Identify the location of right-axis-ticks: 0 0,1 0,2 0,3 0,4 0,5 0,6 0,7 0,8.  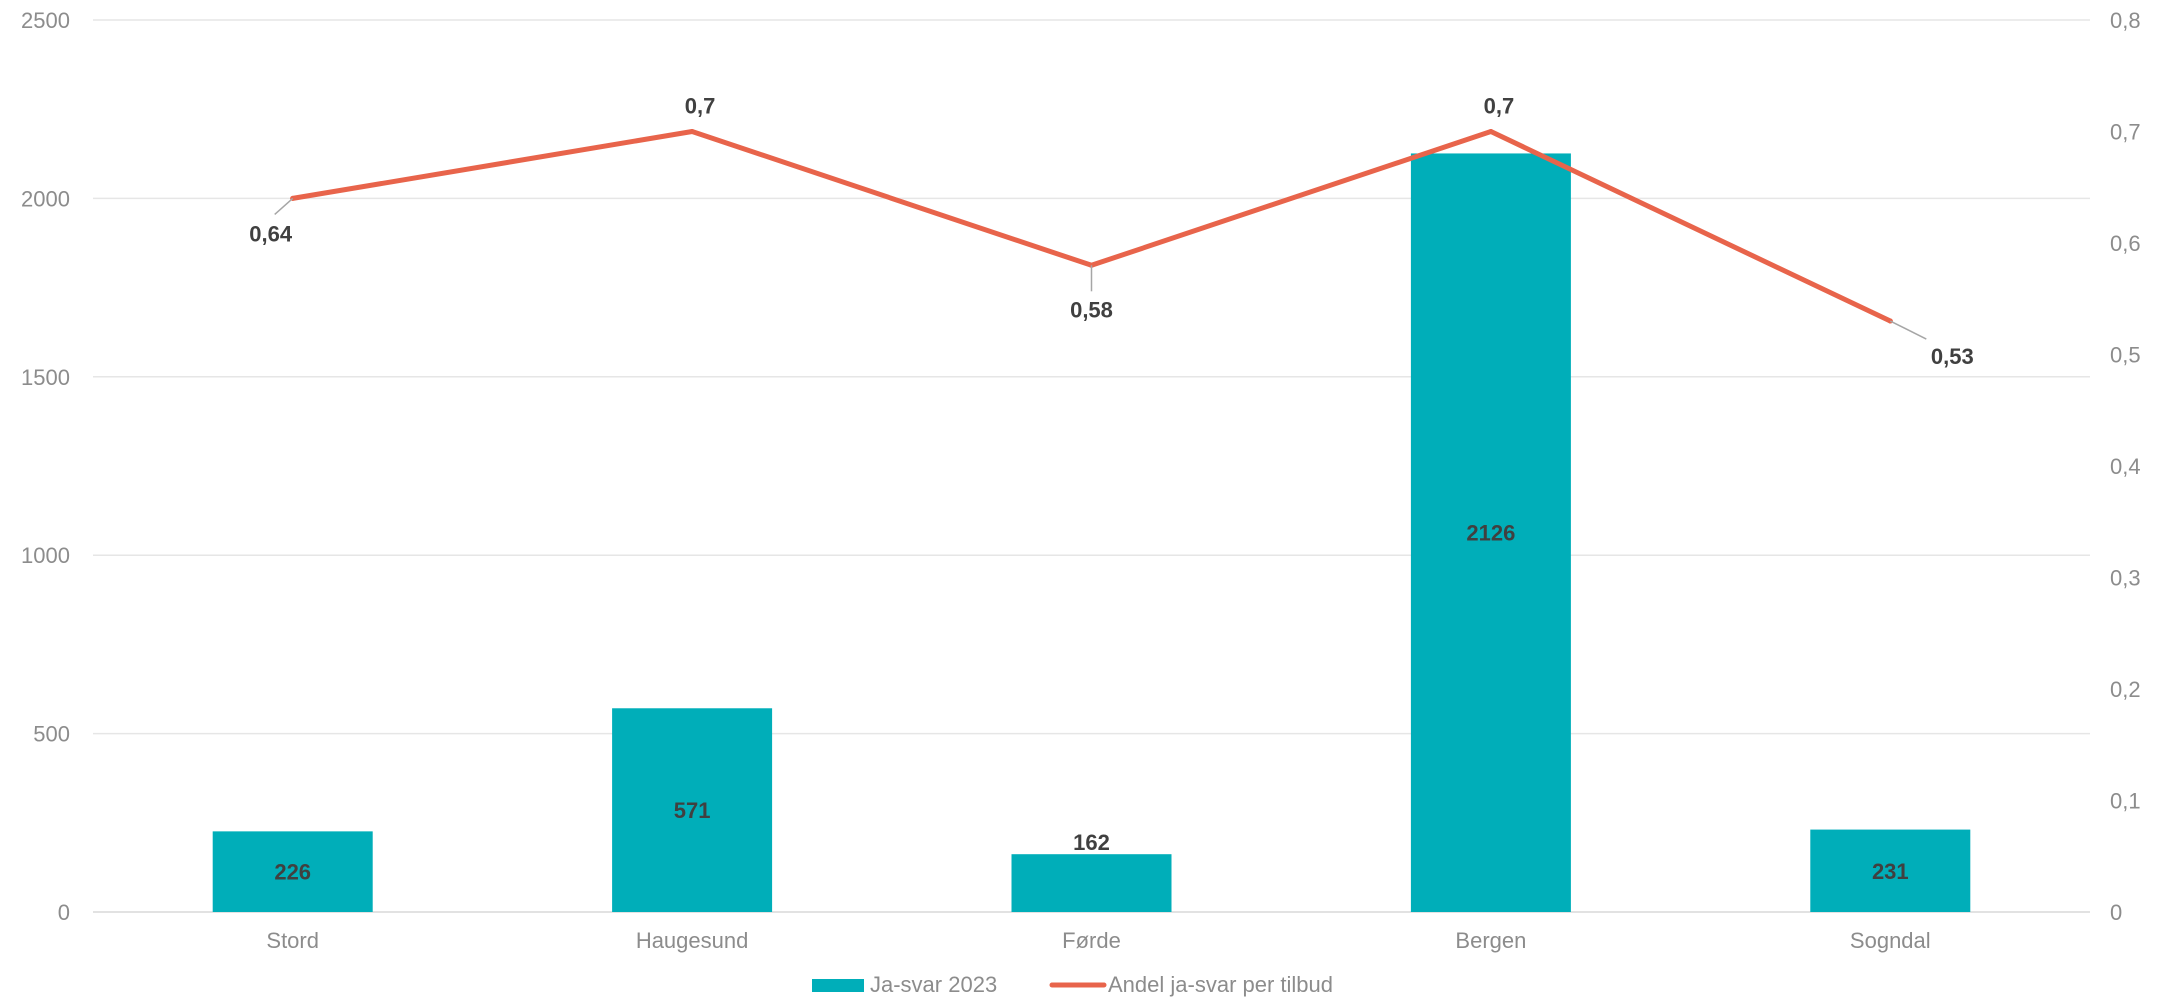
(2125, 466).